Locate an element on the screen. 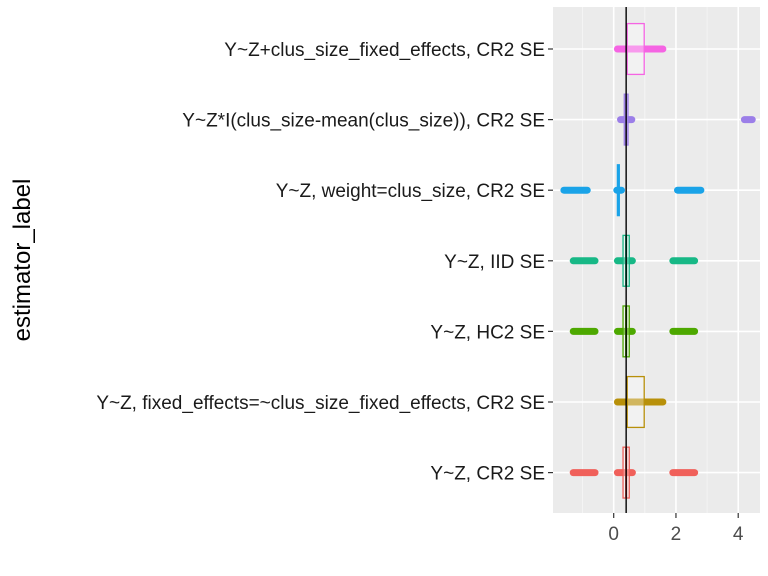 This screenshot has height=576, width=768. category-label: Y~Z, weight=clus_size, CR2 SE is located at coordinates (410, 191).